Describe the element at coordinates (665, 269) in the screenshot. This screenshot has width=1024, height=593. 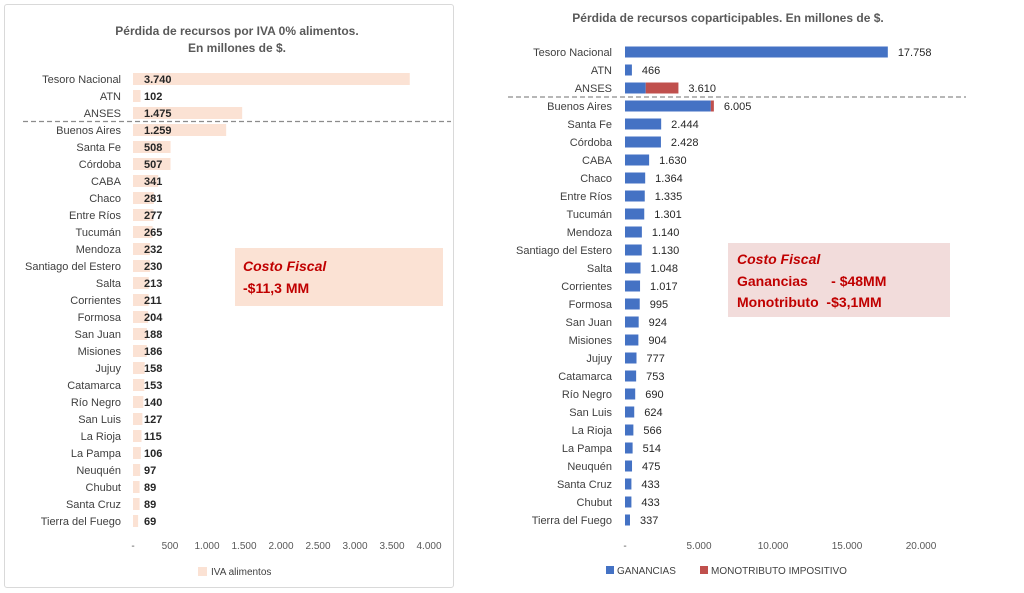
I see `data-label: 1.048` at that location.